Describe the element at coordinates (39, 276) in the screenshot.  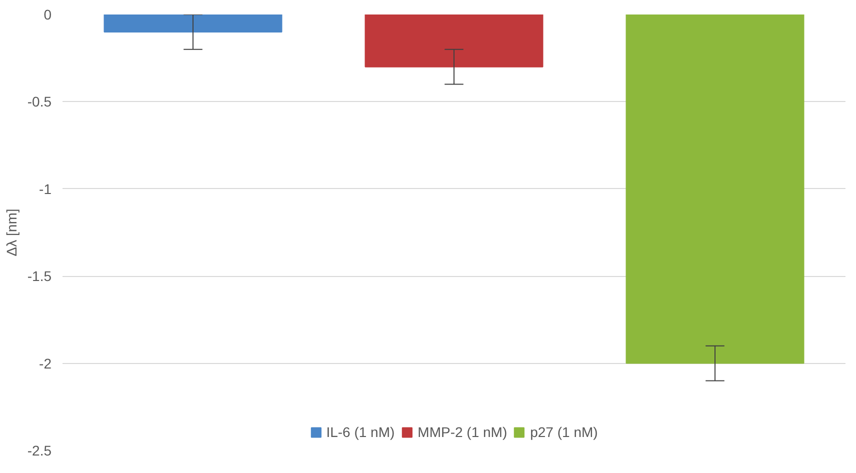
I see `y-tick-label: -1.5` at that location.